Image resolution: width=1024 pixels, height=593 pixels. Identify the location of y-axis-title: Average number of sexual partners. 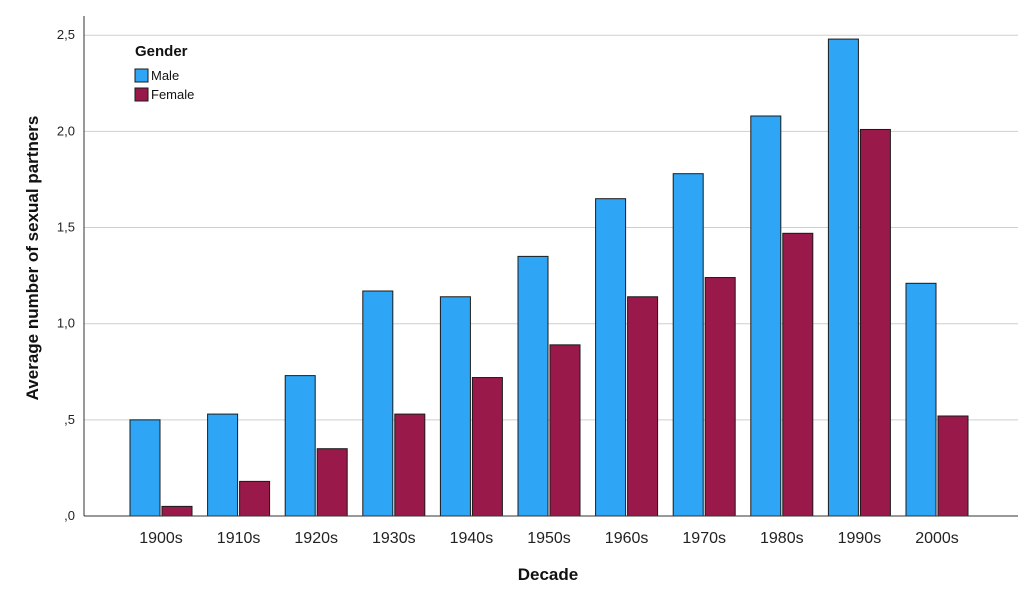
(32, 258).